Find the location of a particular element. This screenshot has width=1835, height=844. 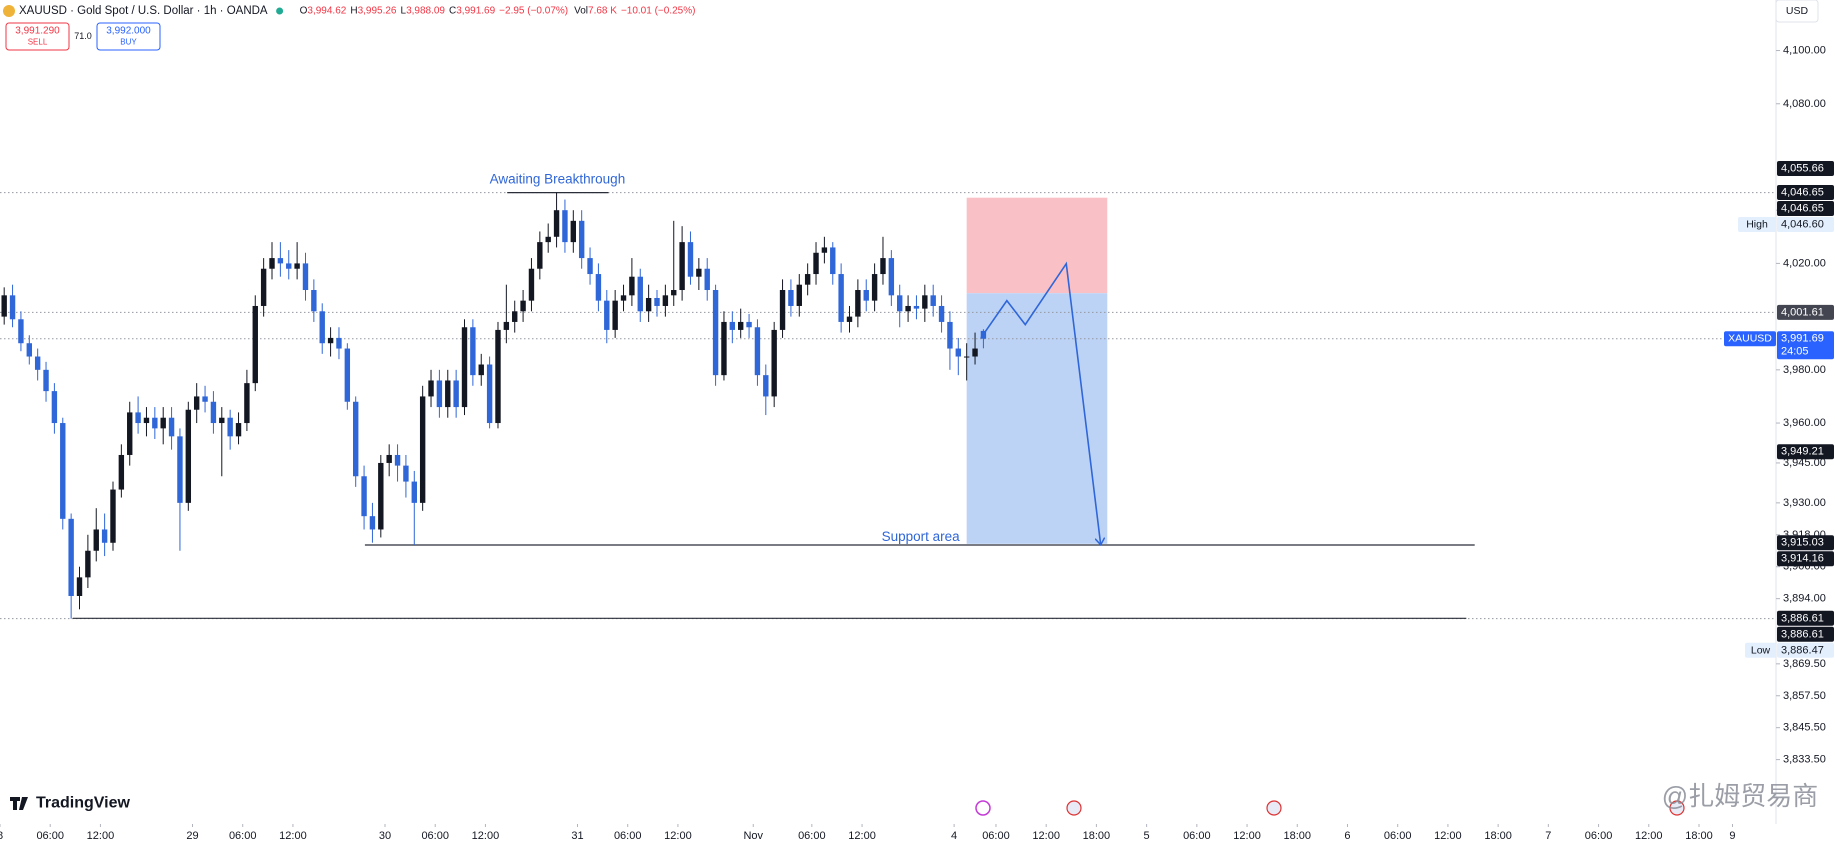

currency: USD is located at coordinates (1797, 11).